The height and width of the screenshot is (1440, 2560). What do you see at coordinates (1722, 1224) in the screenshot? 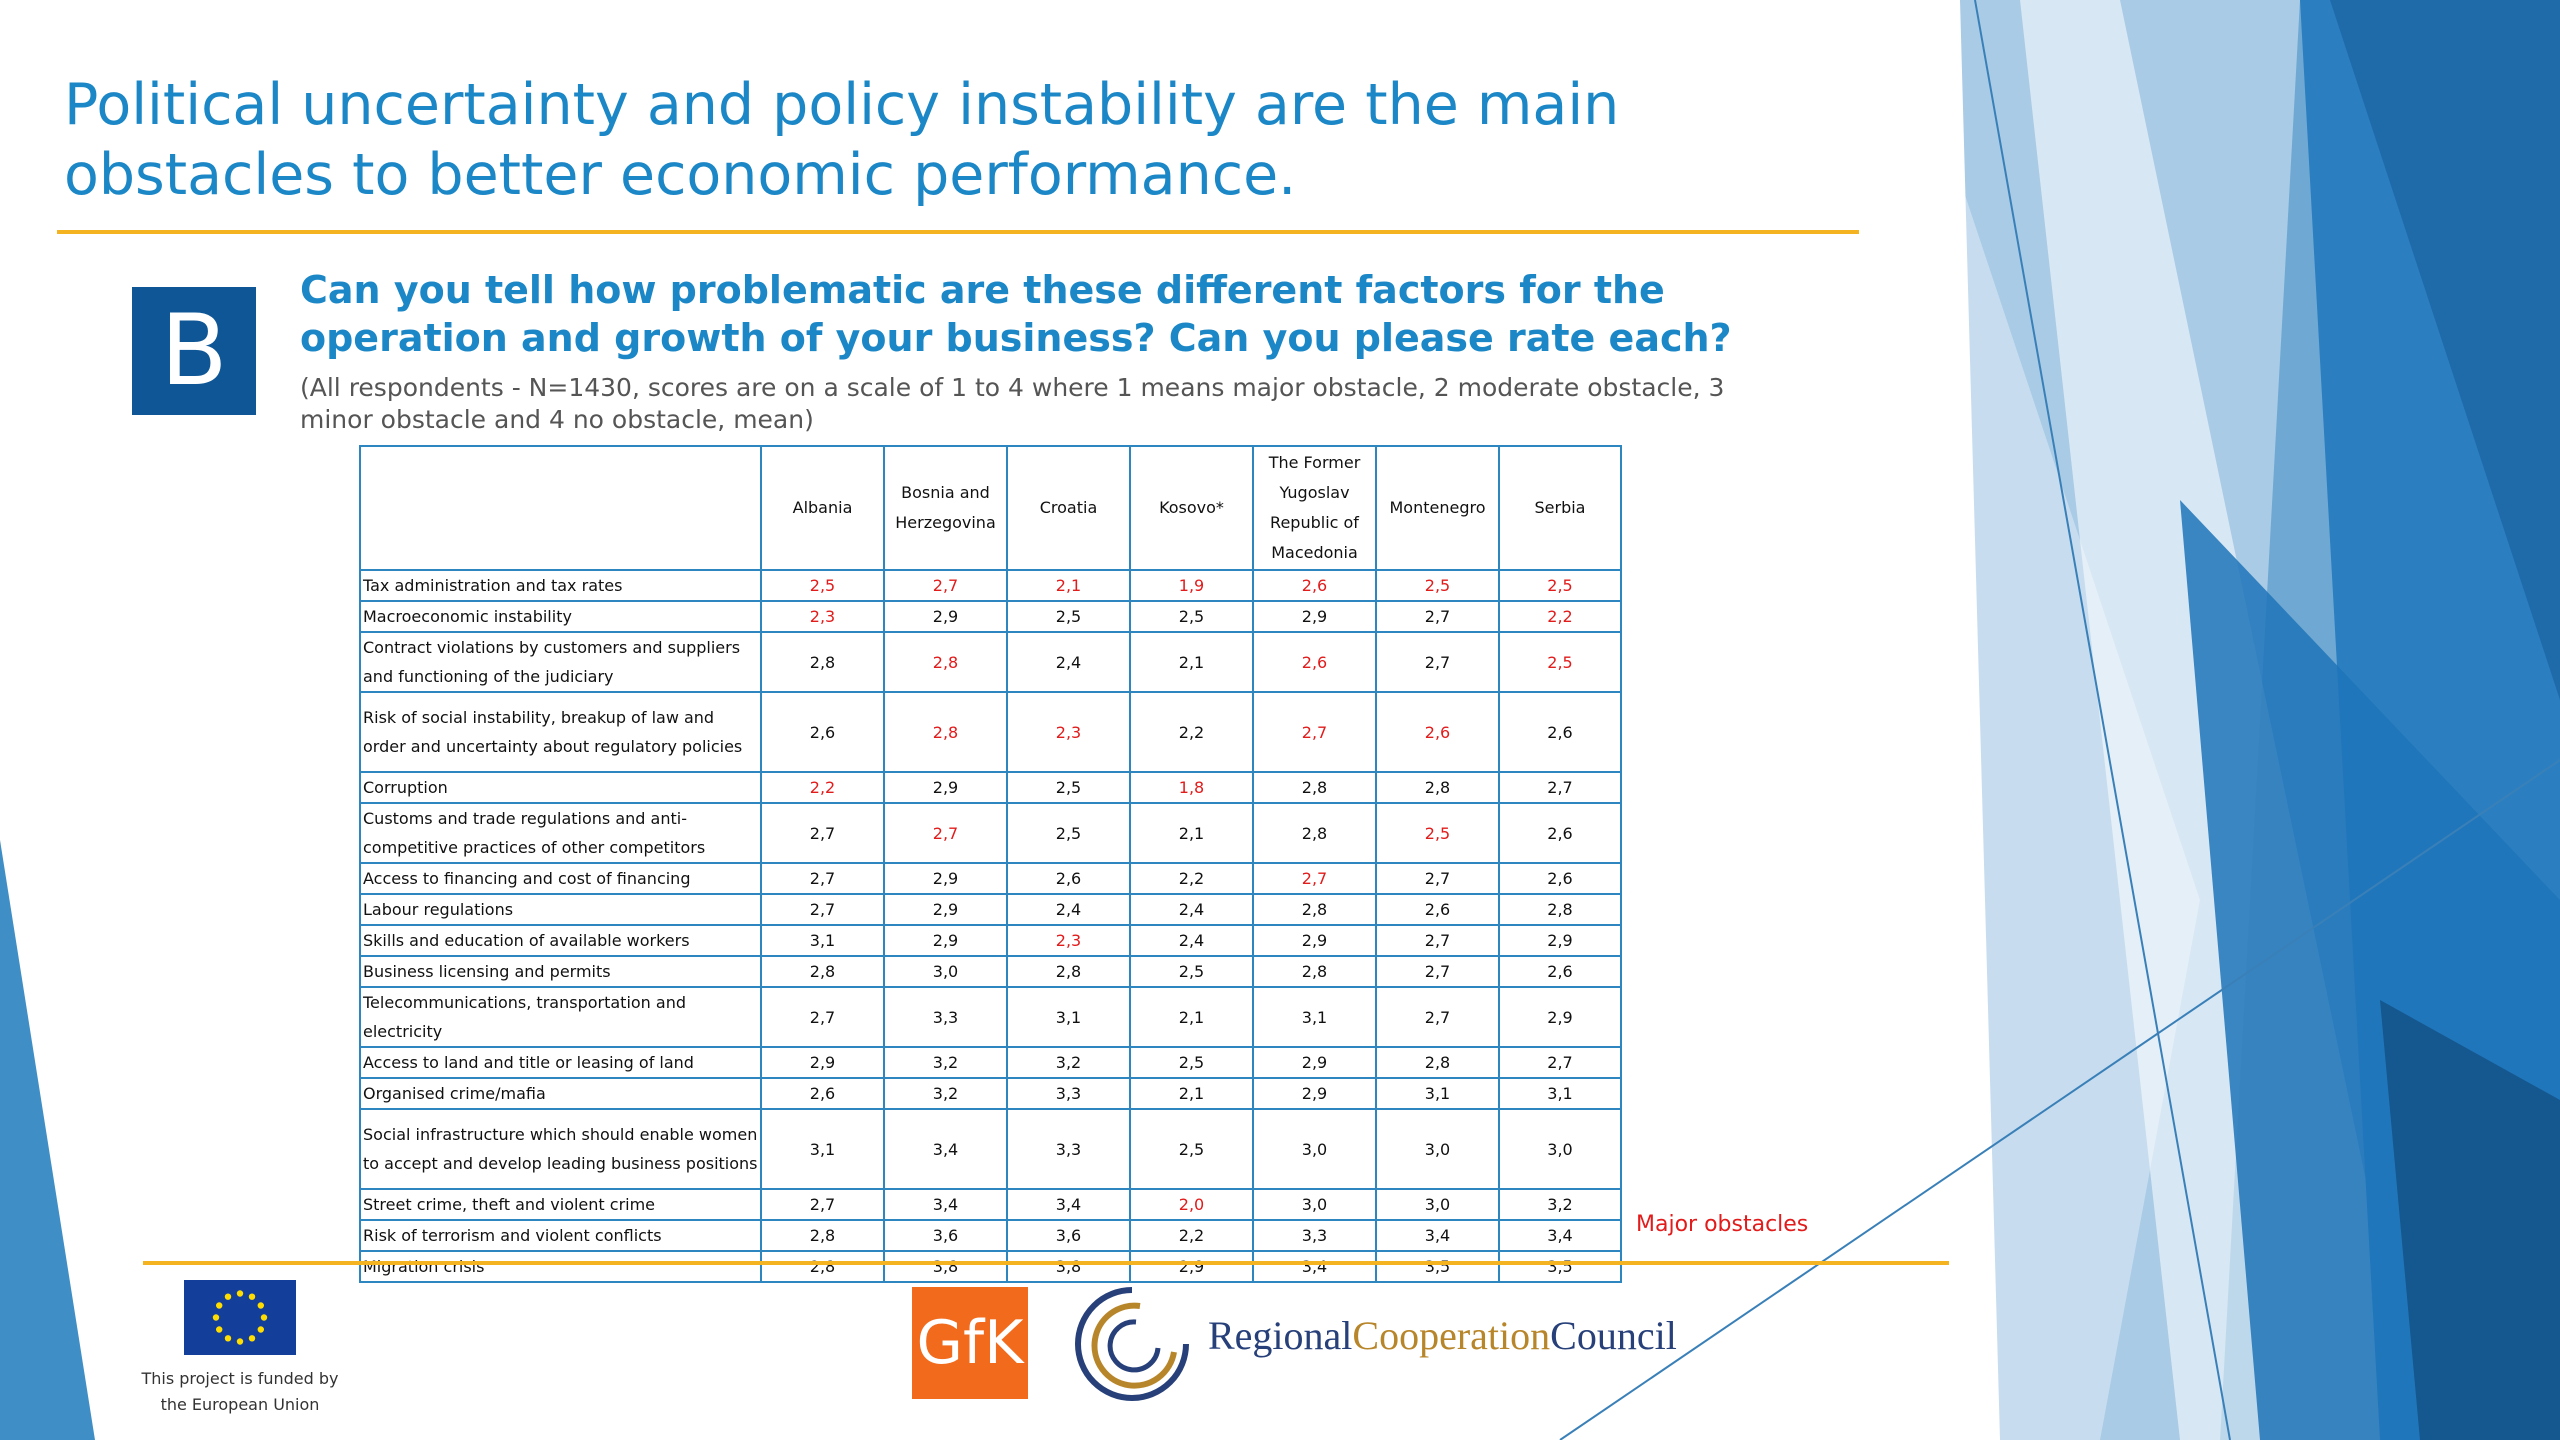
I see `major-obstacles-legend: Major obstacles` at bounding box center [1722, 1224].